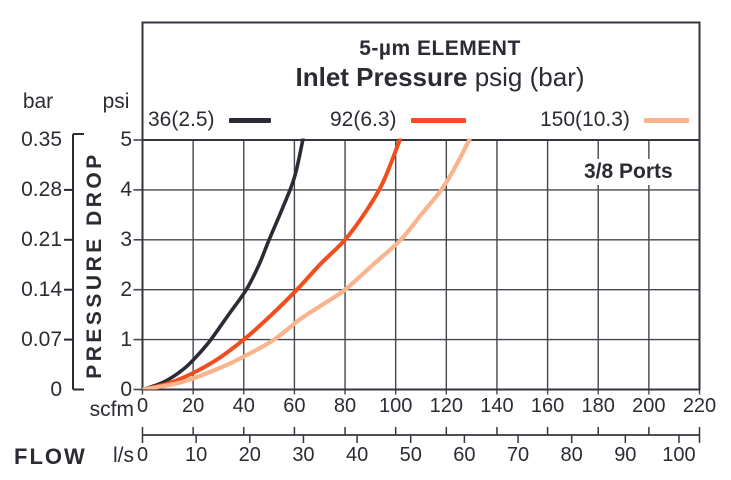  I want to click on scfm-tick-label: 160, so click(547, 406).